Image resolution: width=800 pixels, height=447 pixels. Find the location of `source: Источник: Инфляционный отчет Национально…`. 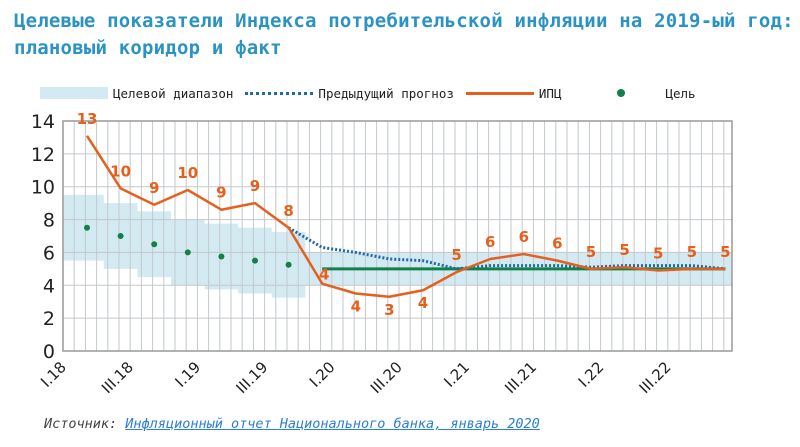

source: Источник: Инфляционный отчет Национально… is located at coordinates (292, 424).